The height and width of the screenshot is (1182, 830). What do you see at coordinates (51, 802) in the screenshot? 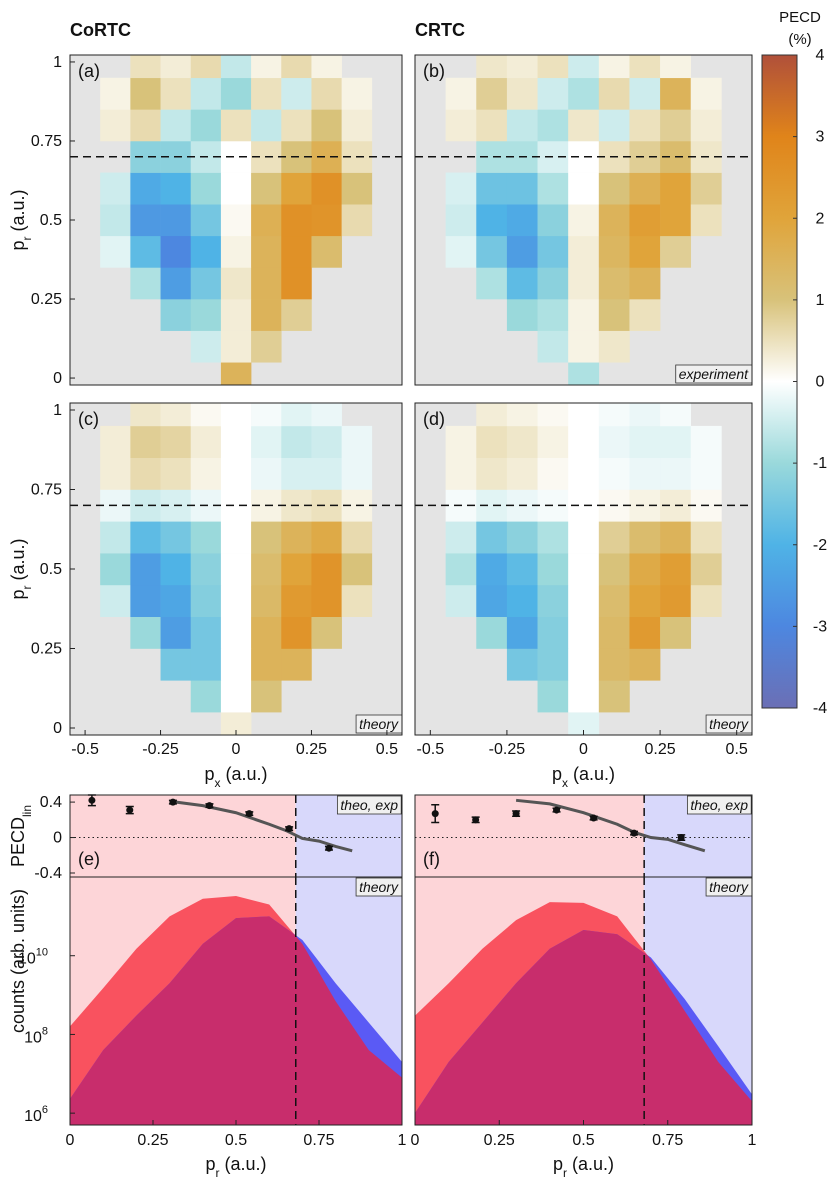
I see `y-tick-label: 0.4` at bounding box center [51, 802].